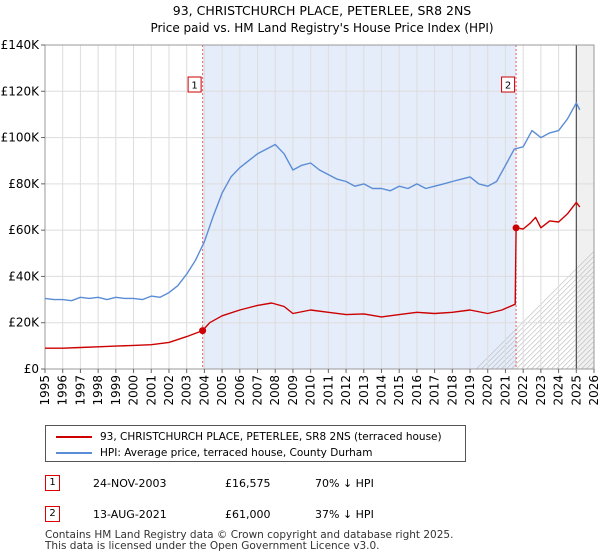 This screenshot has height=560, width=600. What do you see at coordinates (24, 230) in the screenshot?
I see `y-tick-label: £60K` at bounding box center [24, 230].